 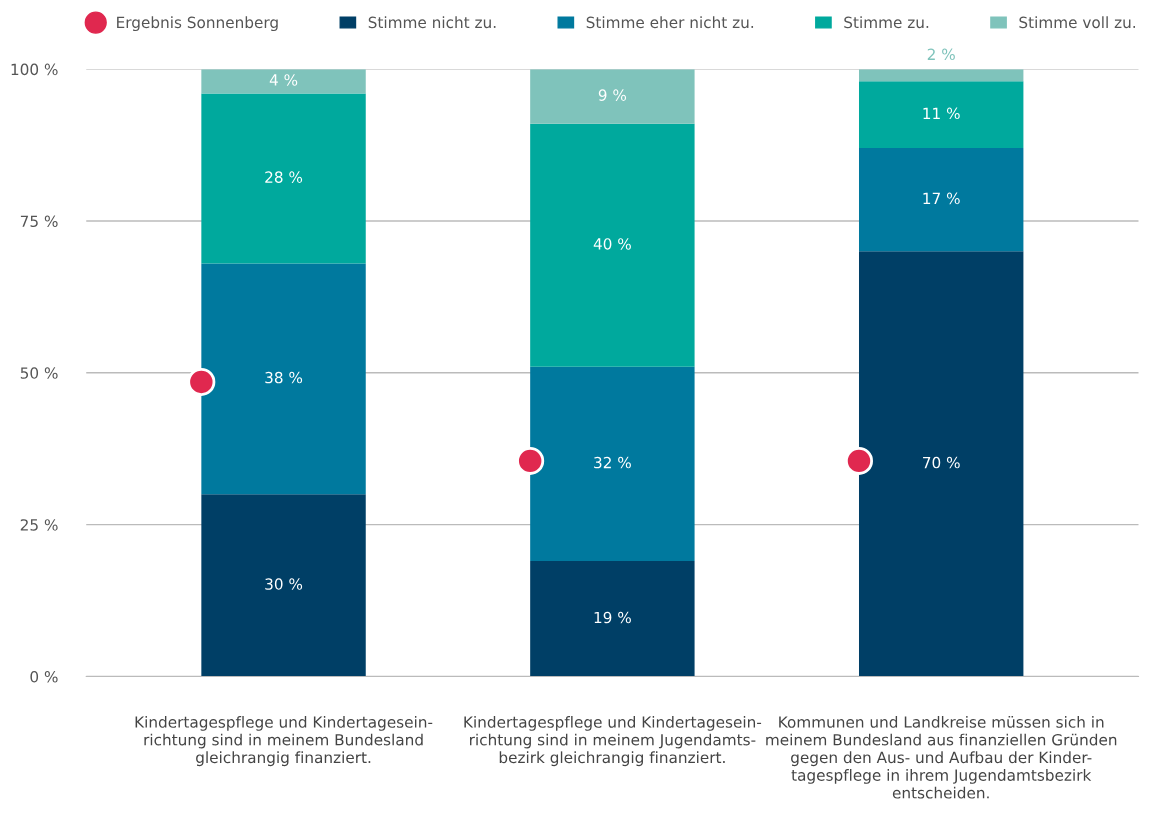 I want to click on data-label: 30 %, so click(x=284, y=584).